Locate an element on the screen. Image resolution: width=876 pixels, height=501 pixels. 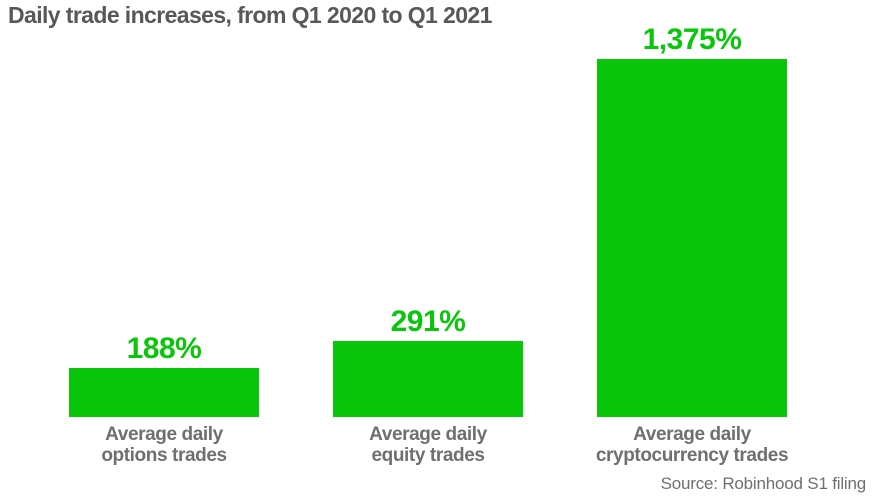
bar-category-label-cryptocurrency: Average daily cryptocurrency trades is located at coordinates (692, 445).